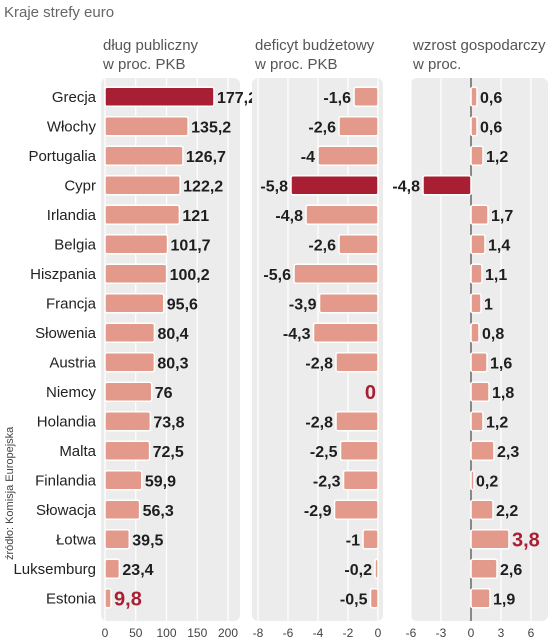 The width and height of the screenshot is (548, 640). What do you see at coordinates (441, 633) in the screenshot?
I see `tick-label: -3` at bounding box center [441, 633].